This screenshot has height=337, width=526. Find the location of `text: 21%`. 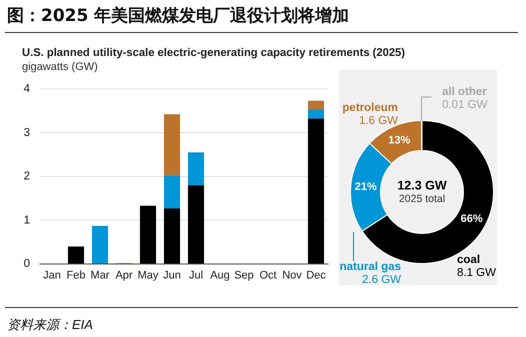

text: 21% is located at coordinates (365, 187).